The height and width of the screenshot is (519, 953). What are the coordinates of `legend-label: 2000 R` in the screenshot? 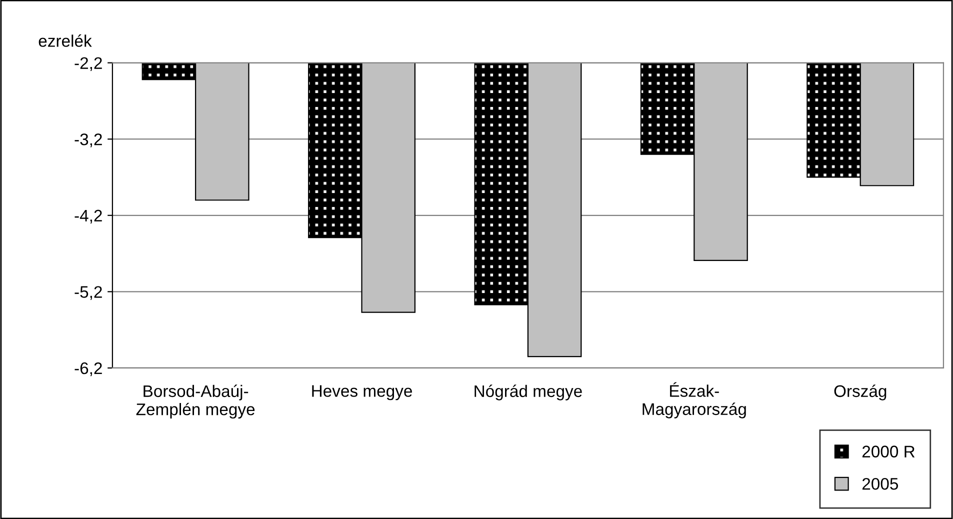 It's located at (888, 452).